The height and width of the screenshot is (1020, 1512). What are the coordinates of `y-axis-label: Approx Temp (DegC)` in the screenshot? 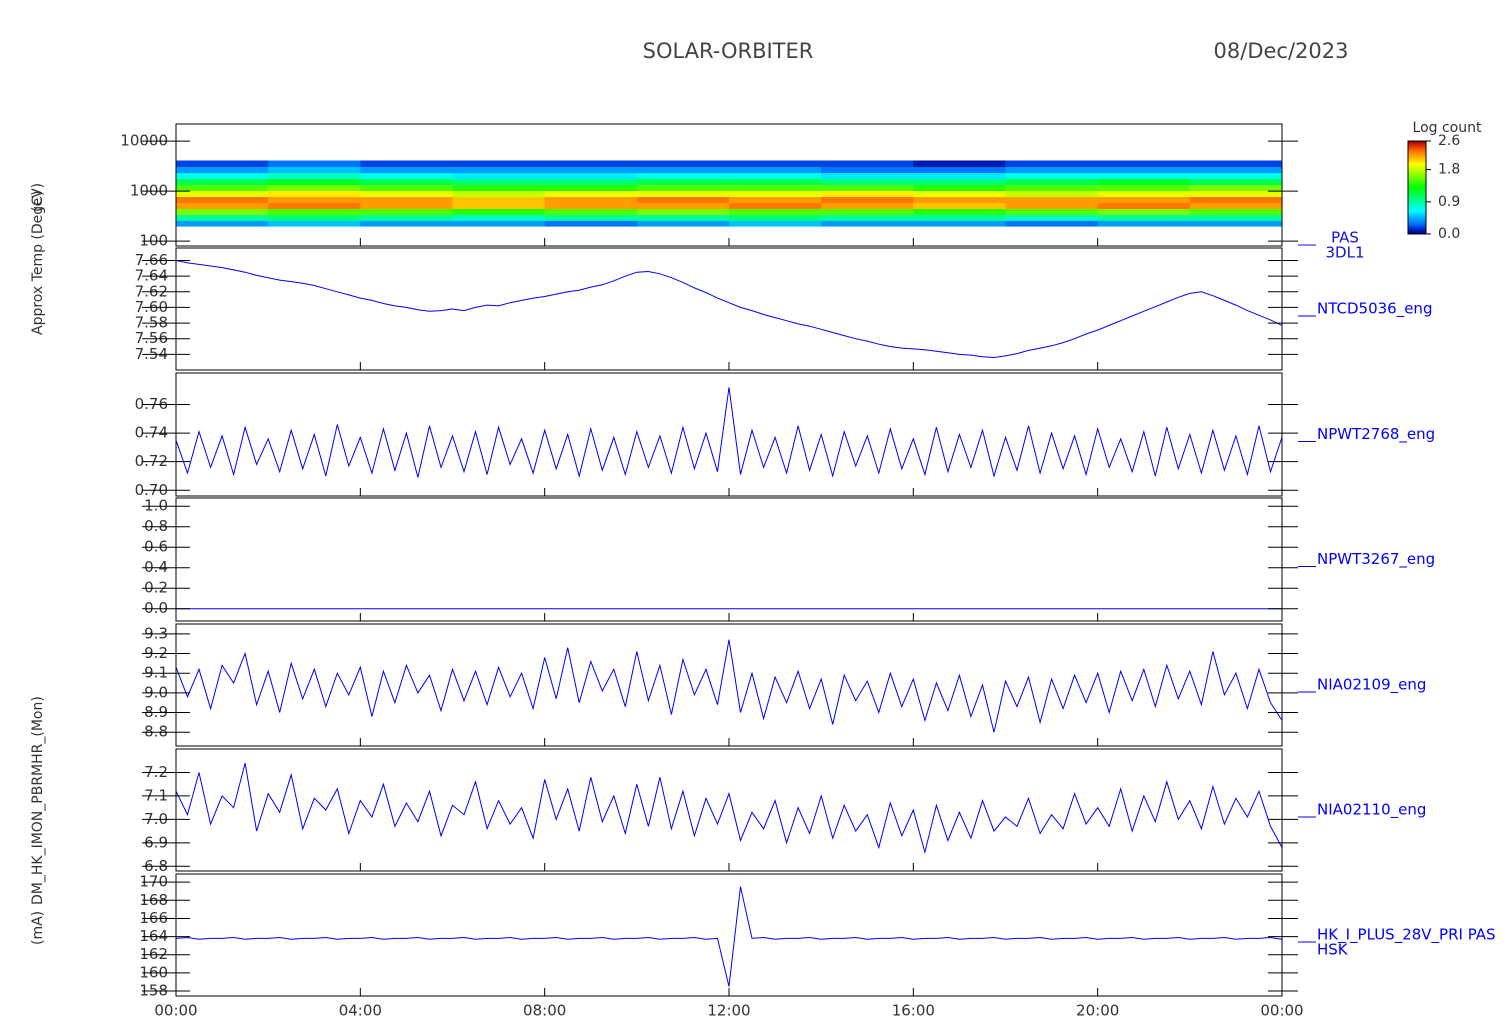 It's located at (38, 263).